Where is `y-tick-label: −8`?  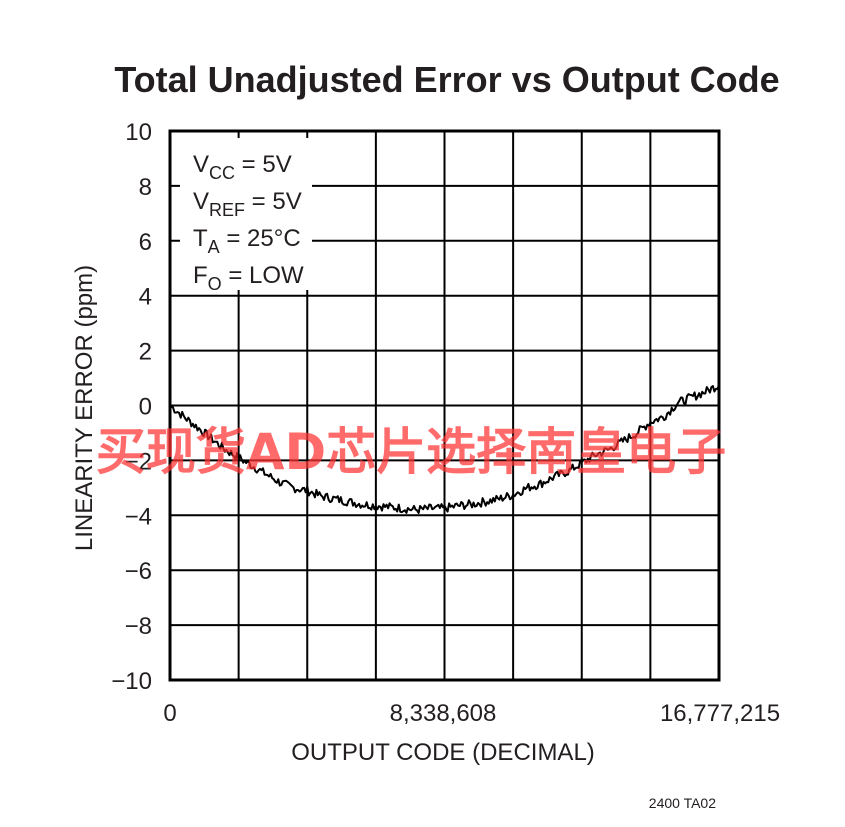 y-tick-label: −8 is located at coordinates (138, 626).